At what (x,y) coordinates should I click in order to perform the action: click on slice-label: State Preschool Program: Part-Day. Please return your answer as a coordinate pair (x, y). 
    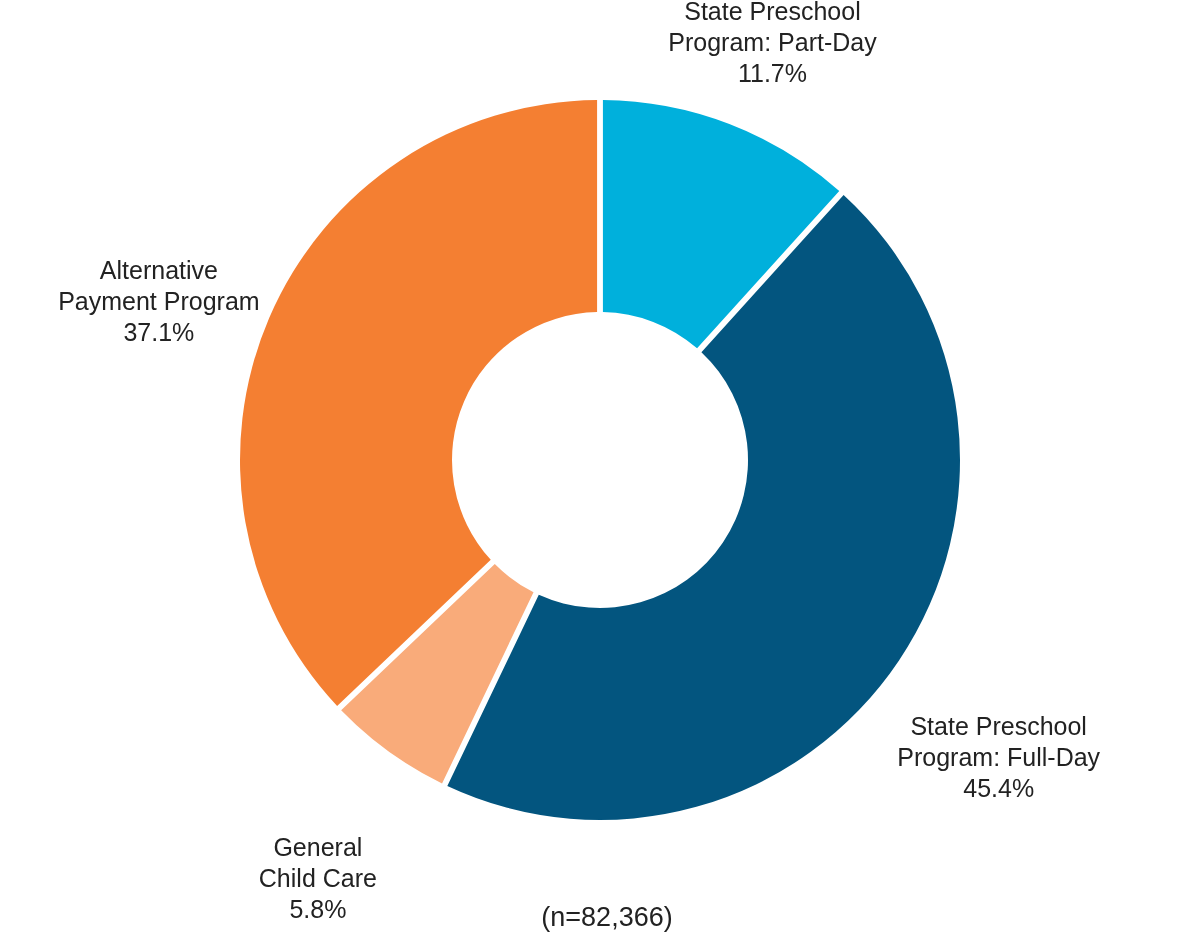
    Looking at the image, I should click on (773, 28).